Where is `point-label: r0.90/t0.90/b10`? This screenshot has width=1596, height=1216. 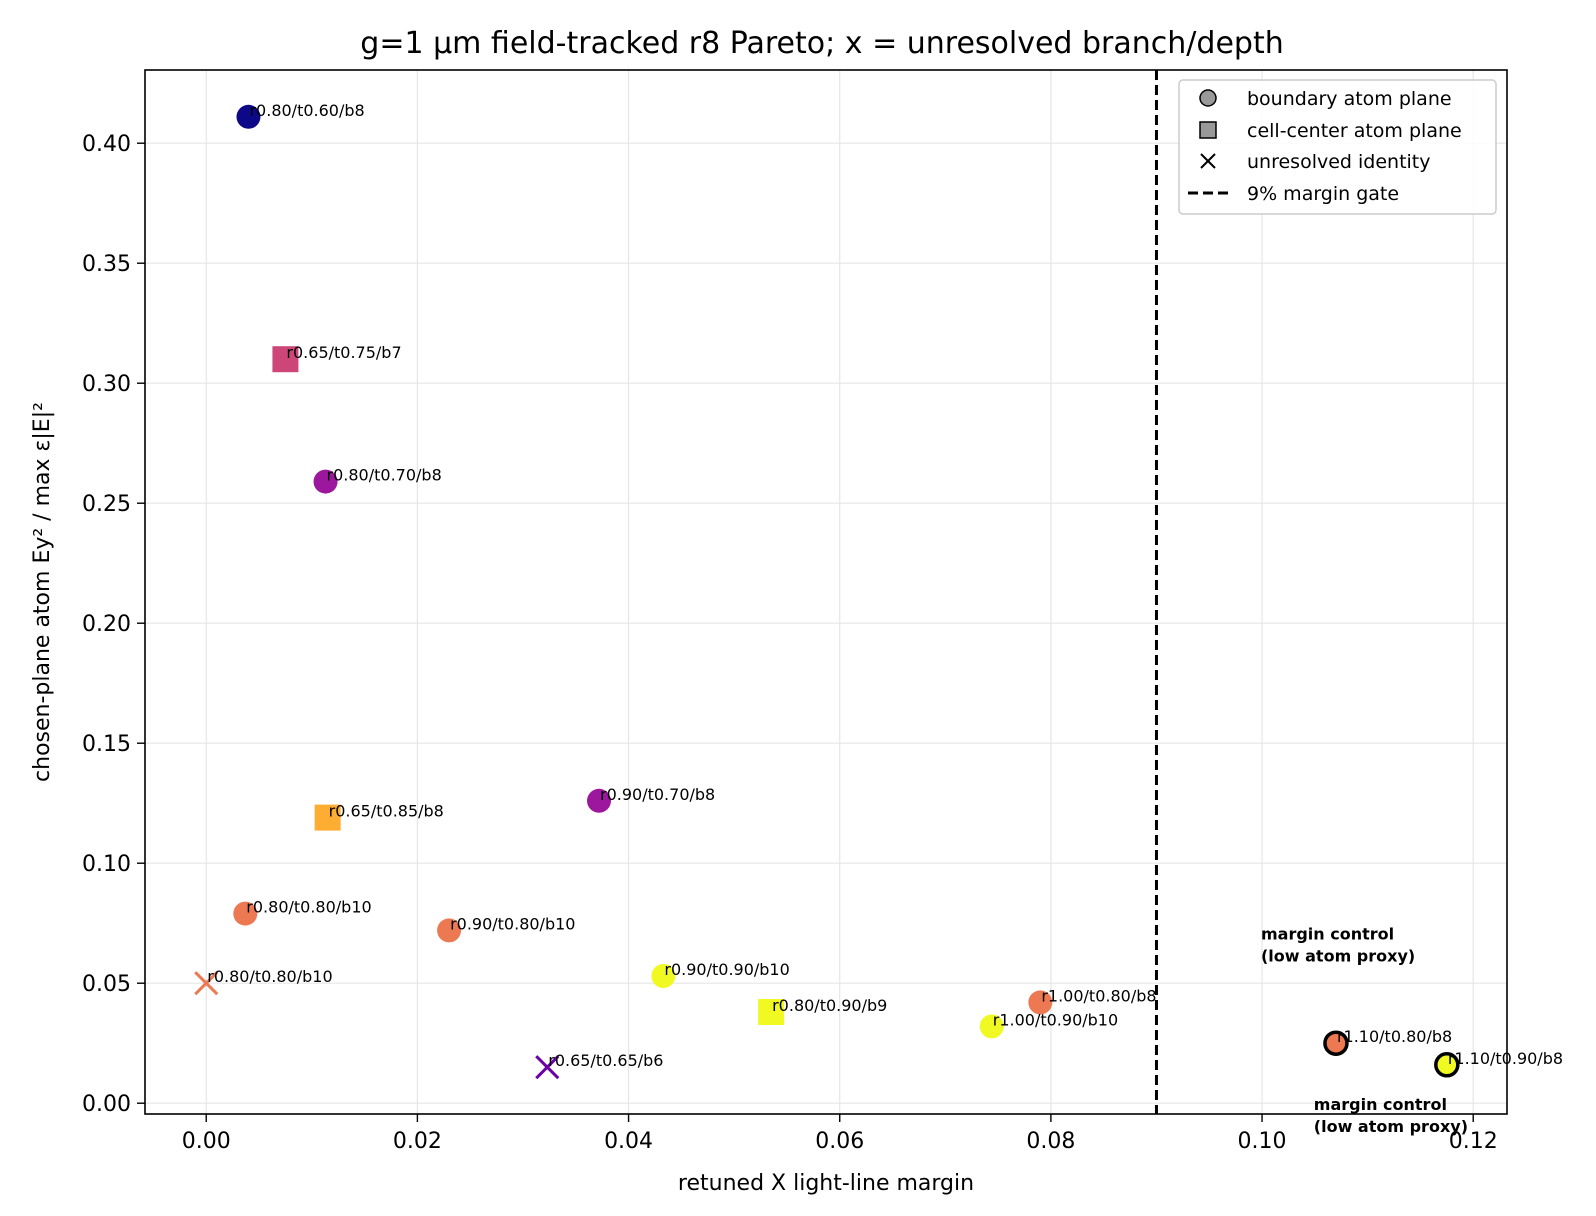 point-label: r0.90/t0.90/b10 is located at coordinates (726, 969).